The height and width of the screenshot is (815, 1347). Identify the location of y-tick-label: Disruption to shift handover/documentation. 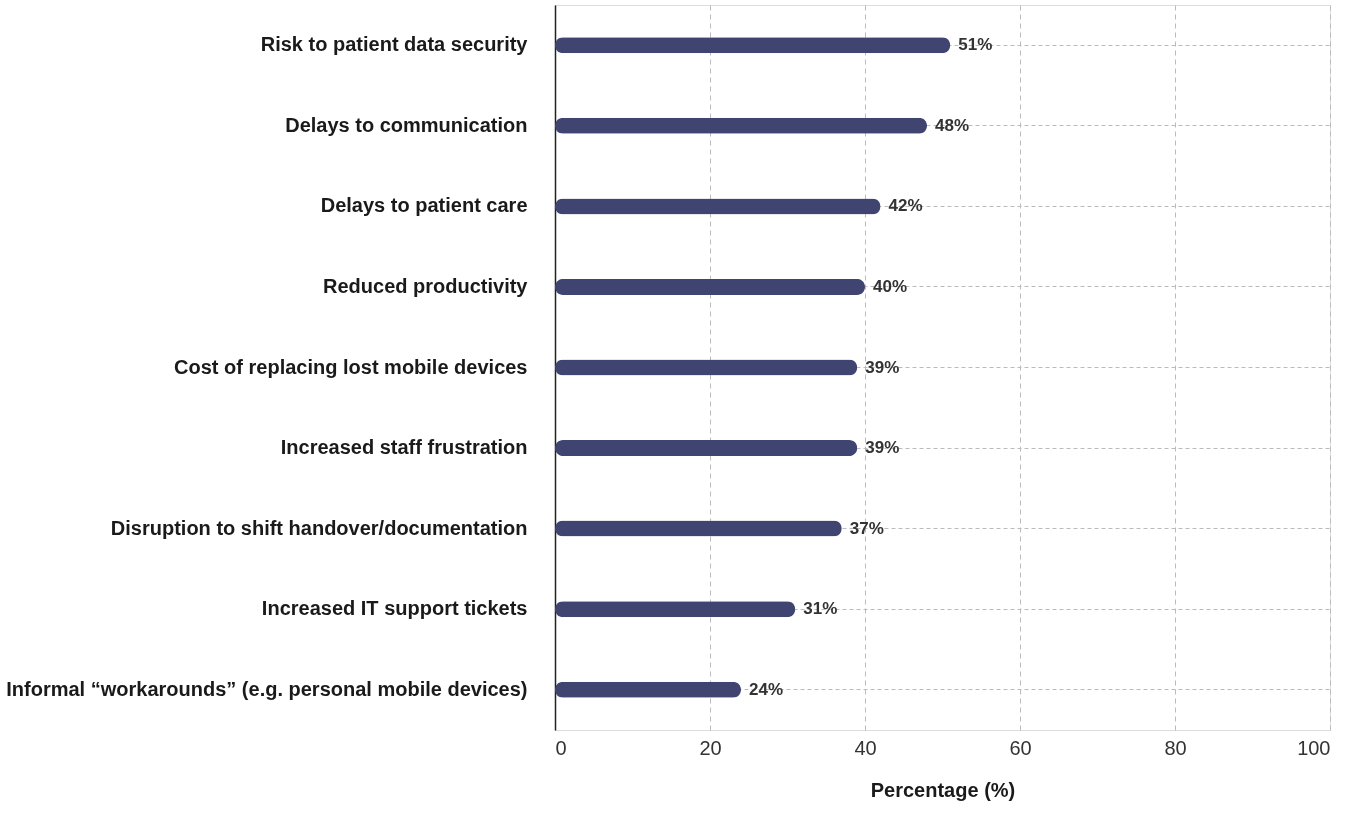
(319, 527).